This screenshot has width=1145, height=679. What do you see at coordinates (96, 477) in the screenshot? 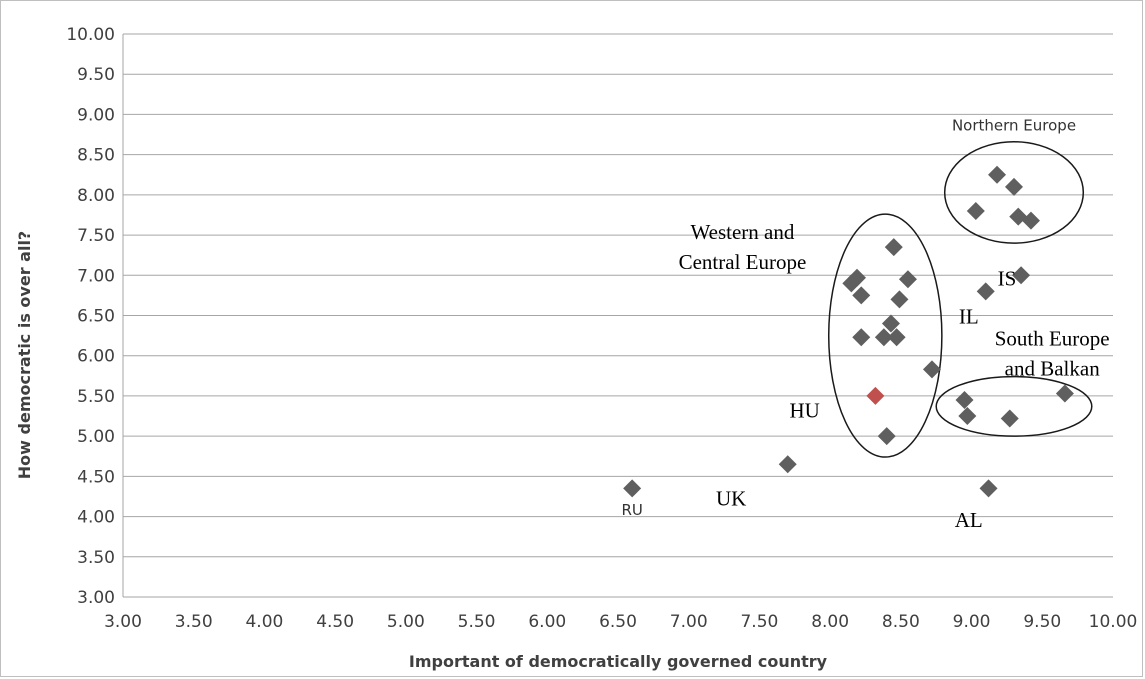
I see `y-tick-label: 4.50` at bounding box center [96, 477].